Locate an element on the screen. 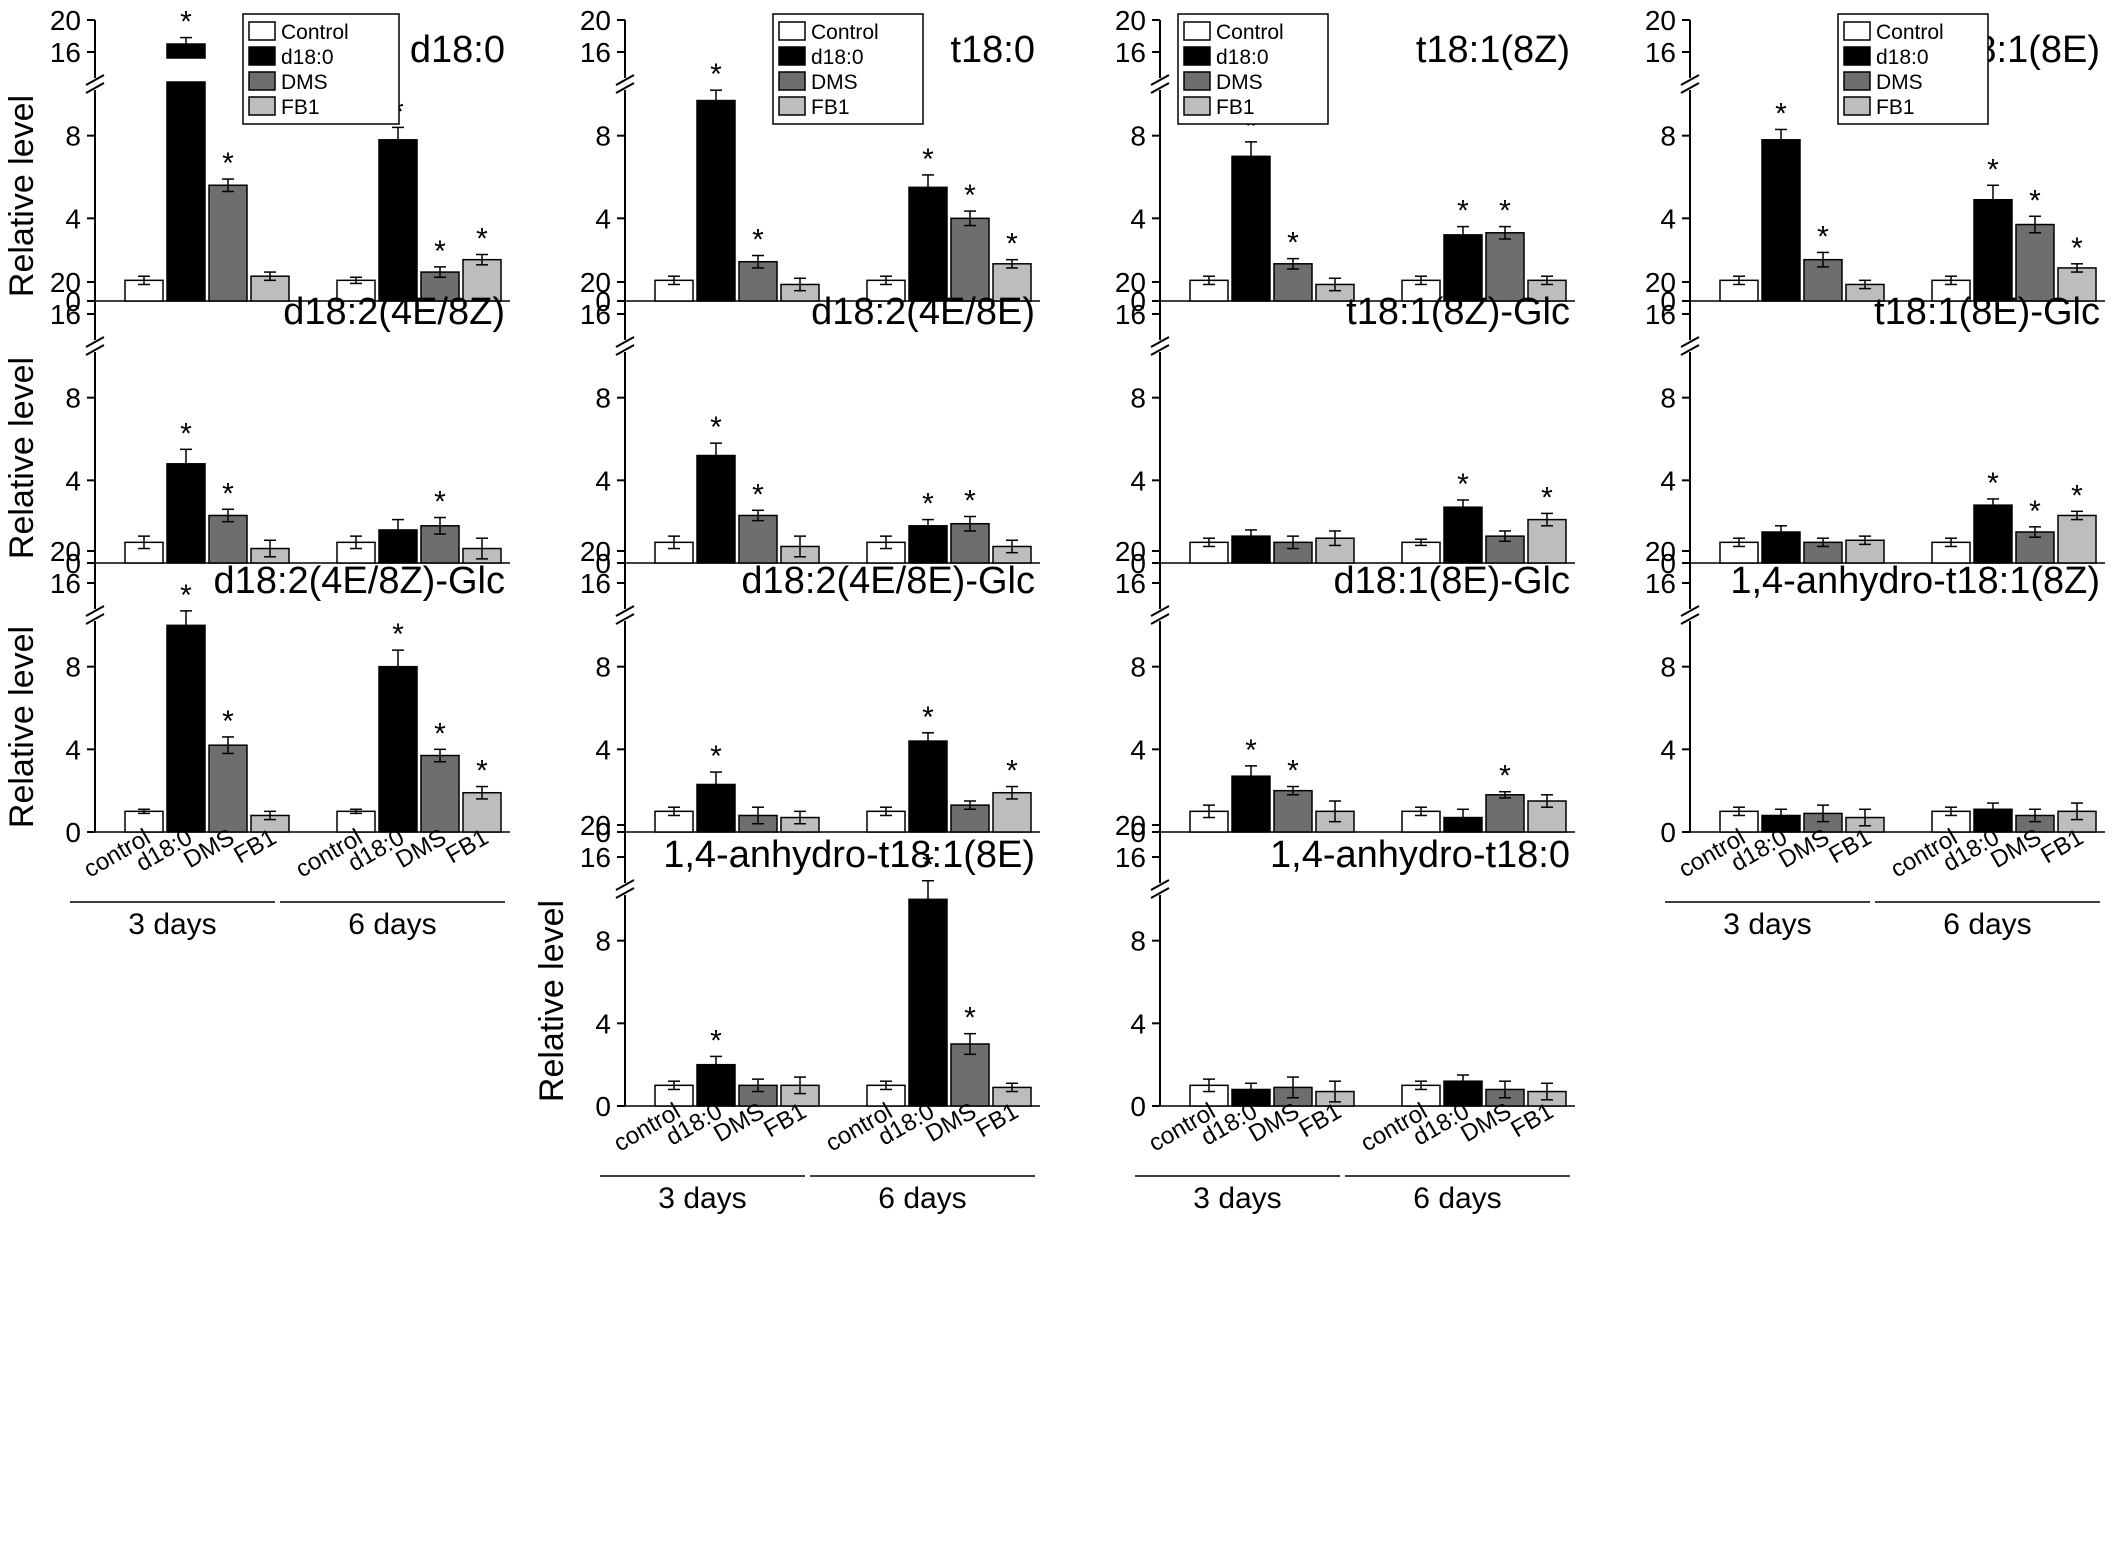  legend-label: Control is located at coordinates (845, 32).